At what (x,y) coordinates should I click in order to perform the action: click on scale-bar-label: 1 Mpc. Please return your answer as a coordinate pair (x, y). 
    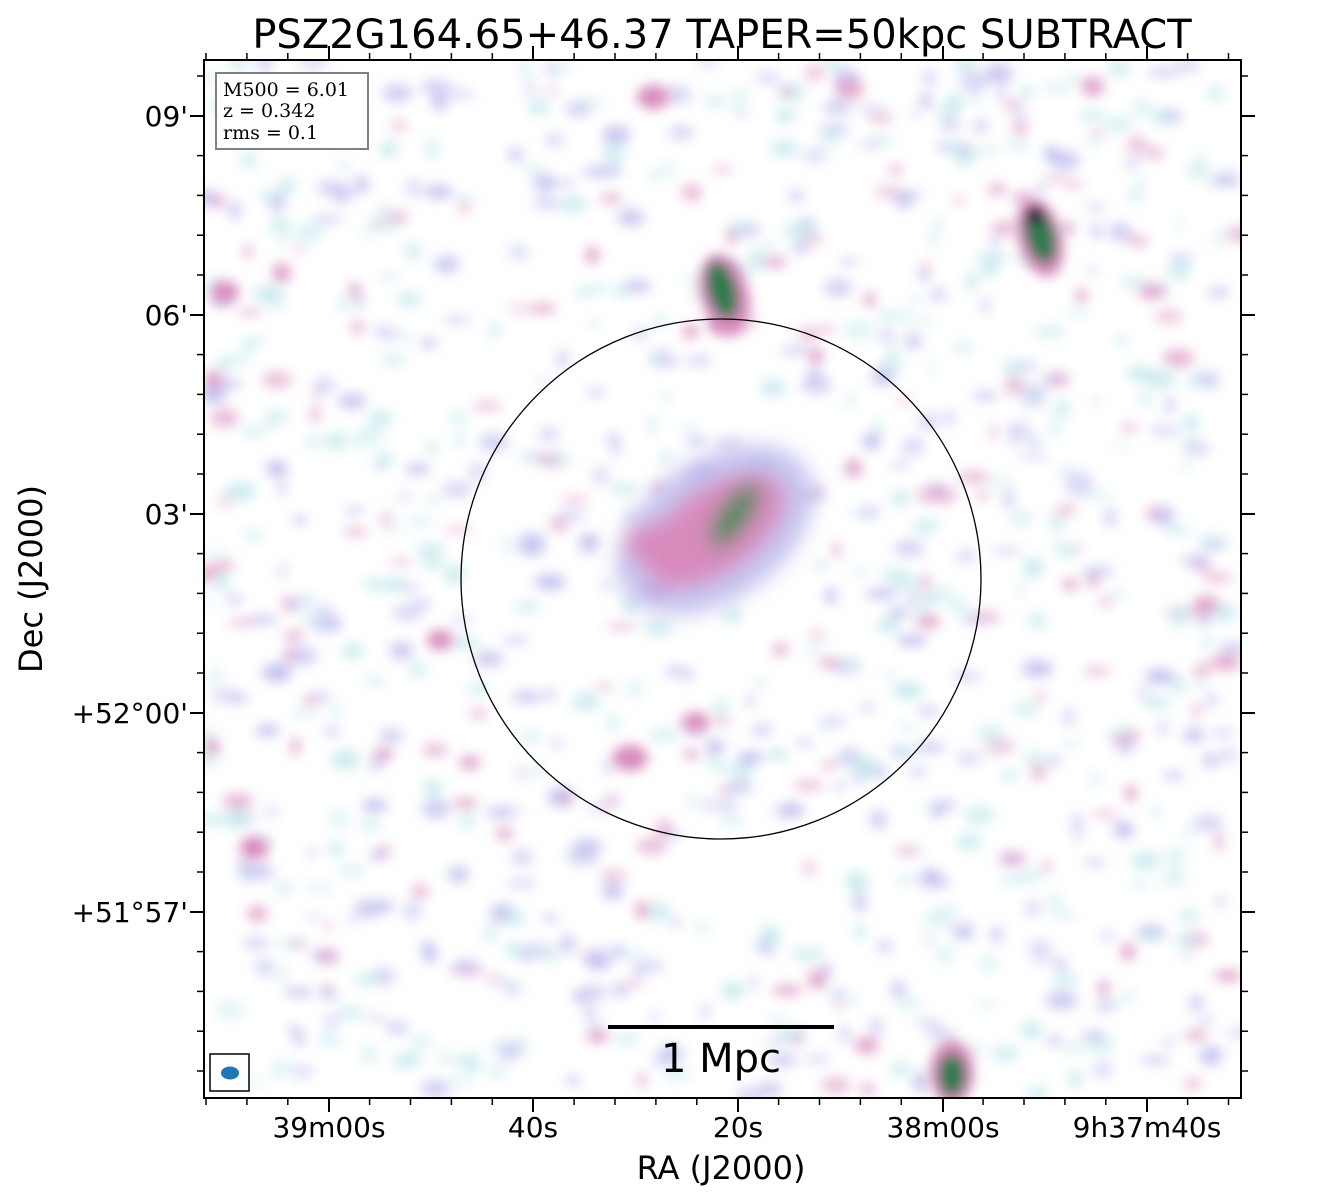
    Looking at the image, I should click on (721, 1059).